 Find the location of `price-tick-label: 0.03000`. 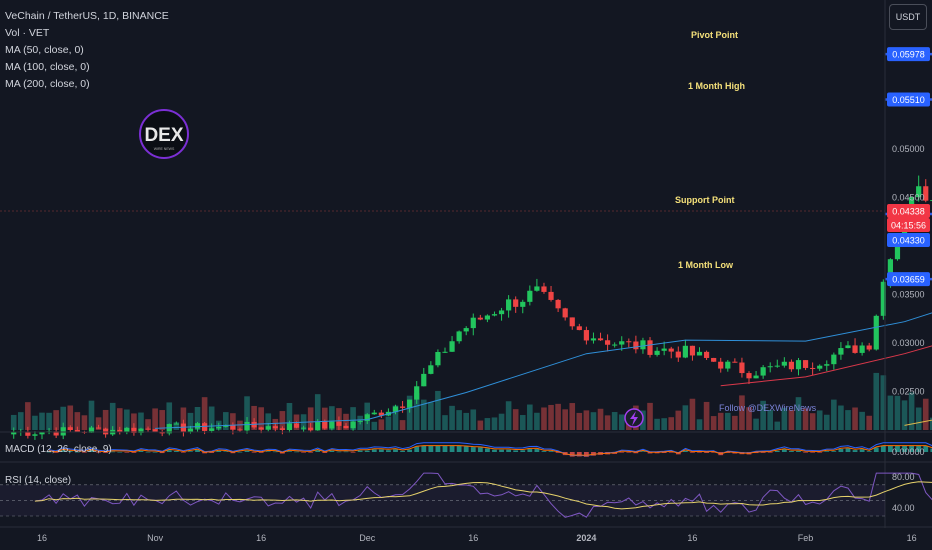

price-tick-label: 0.03000 is located at coordinates (908, 343).